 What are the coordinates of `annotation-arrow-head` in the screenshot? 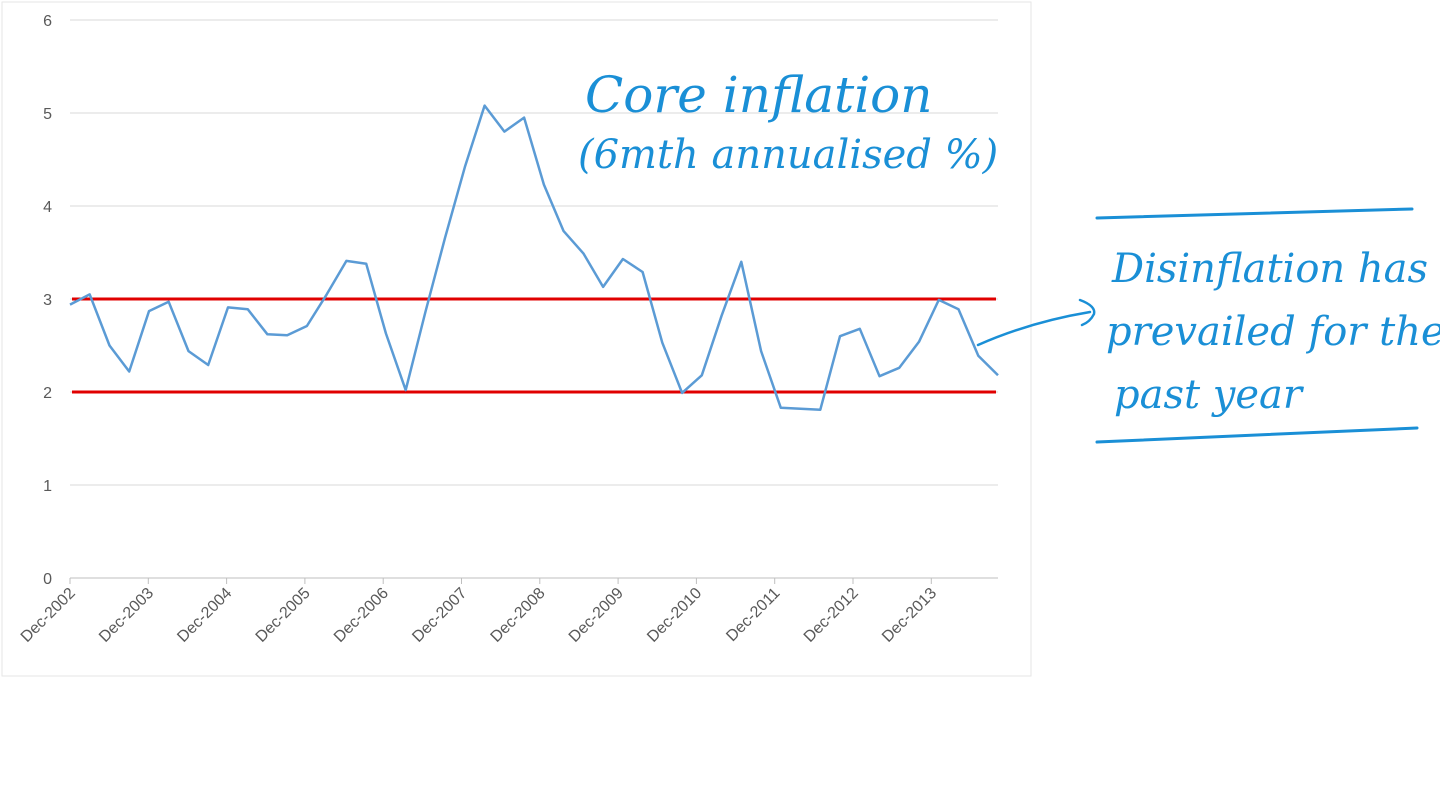 It's located at (1087, 312).